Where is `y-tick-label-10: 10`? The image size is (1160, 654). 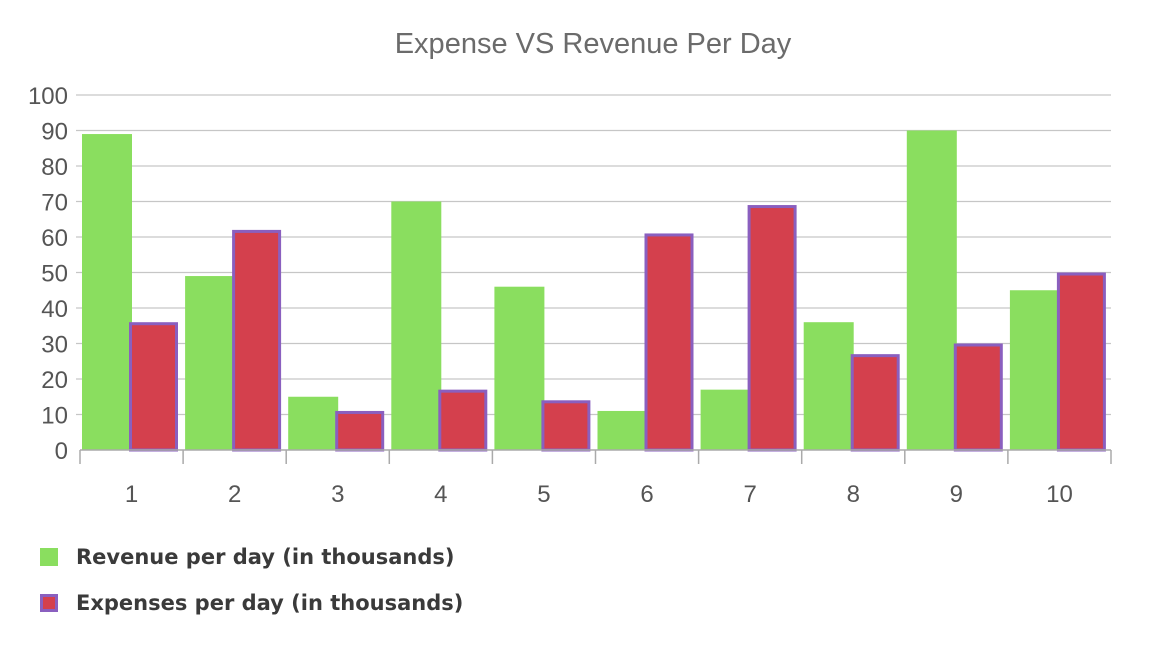 y-tick-label-10: 10 is located at coordinates (54, 416).